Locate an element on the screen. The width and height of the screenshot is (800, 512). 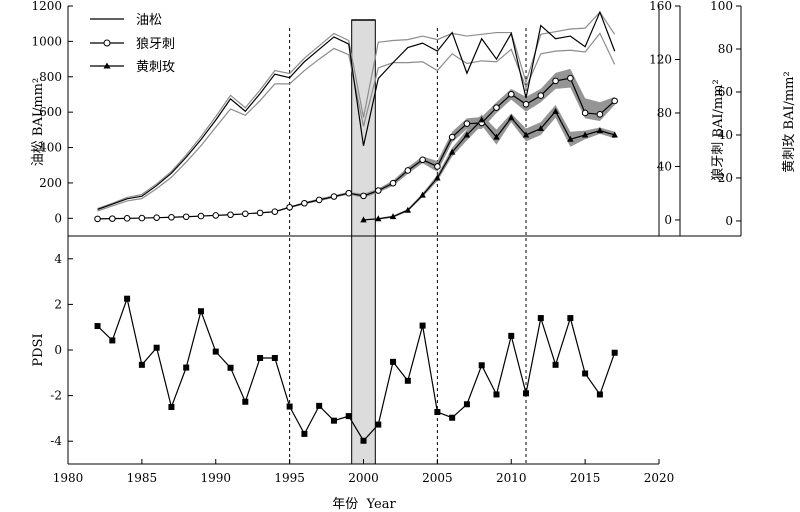
pdsi-tick-label: -4 is located at coordinates (56, 441).